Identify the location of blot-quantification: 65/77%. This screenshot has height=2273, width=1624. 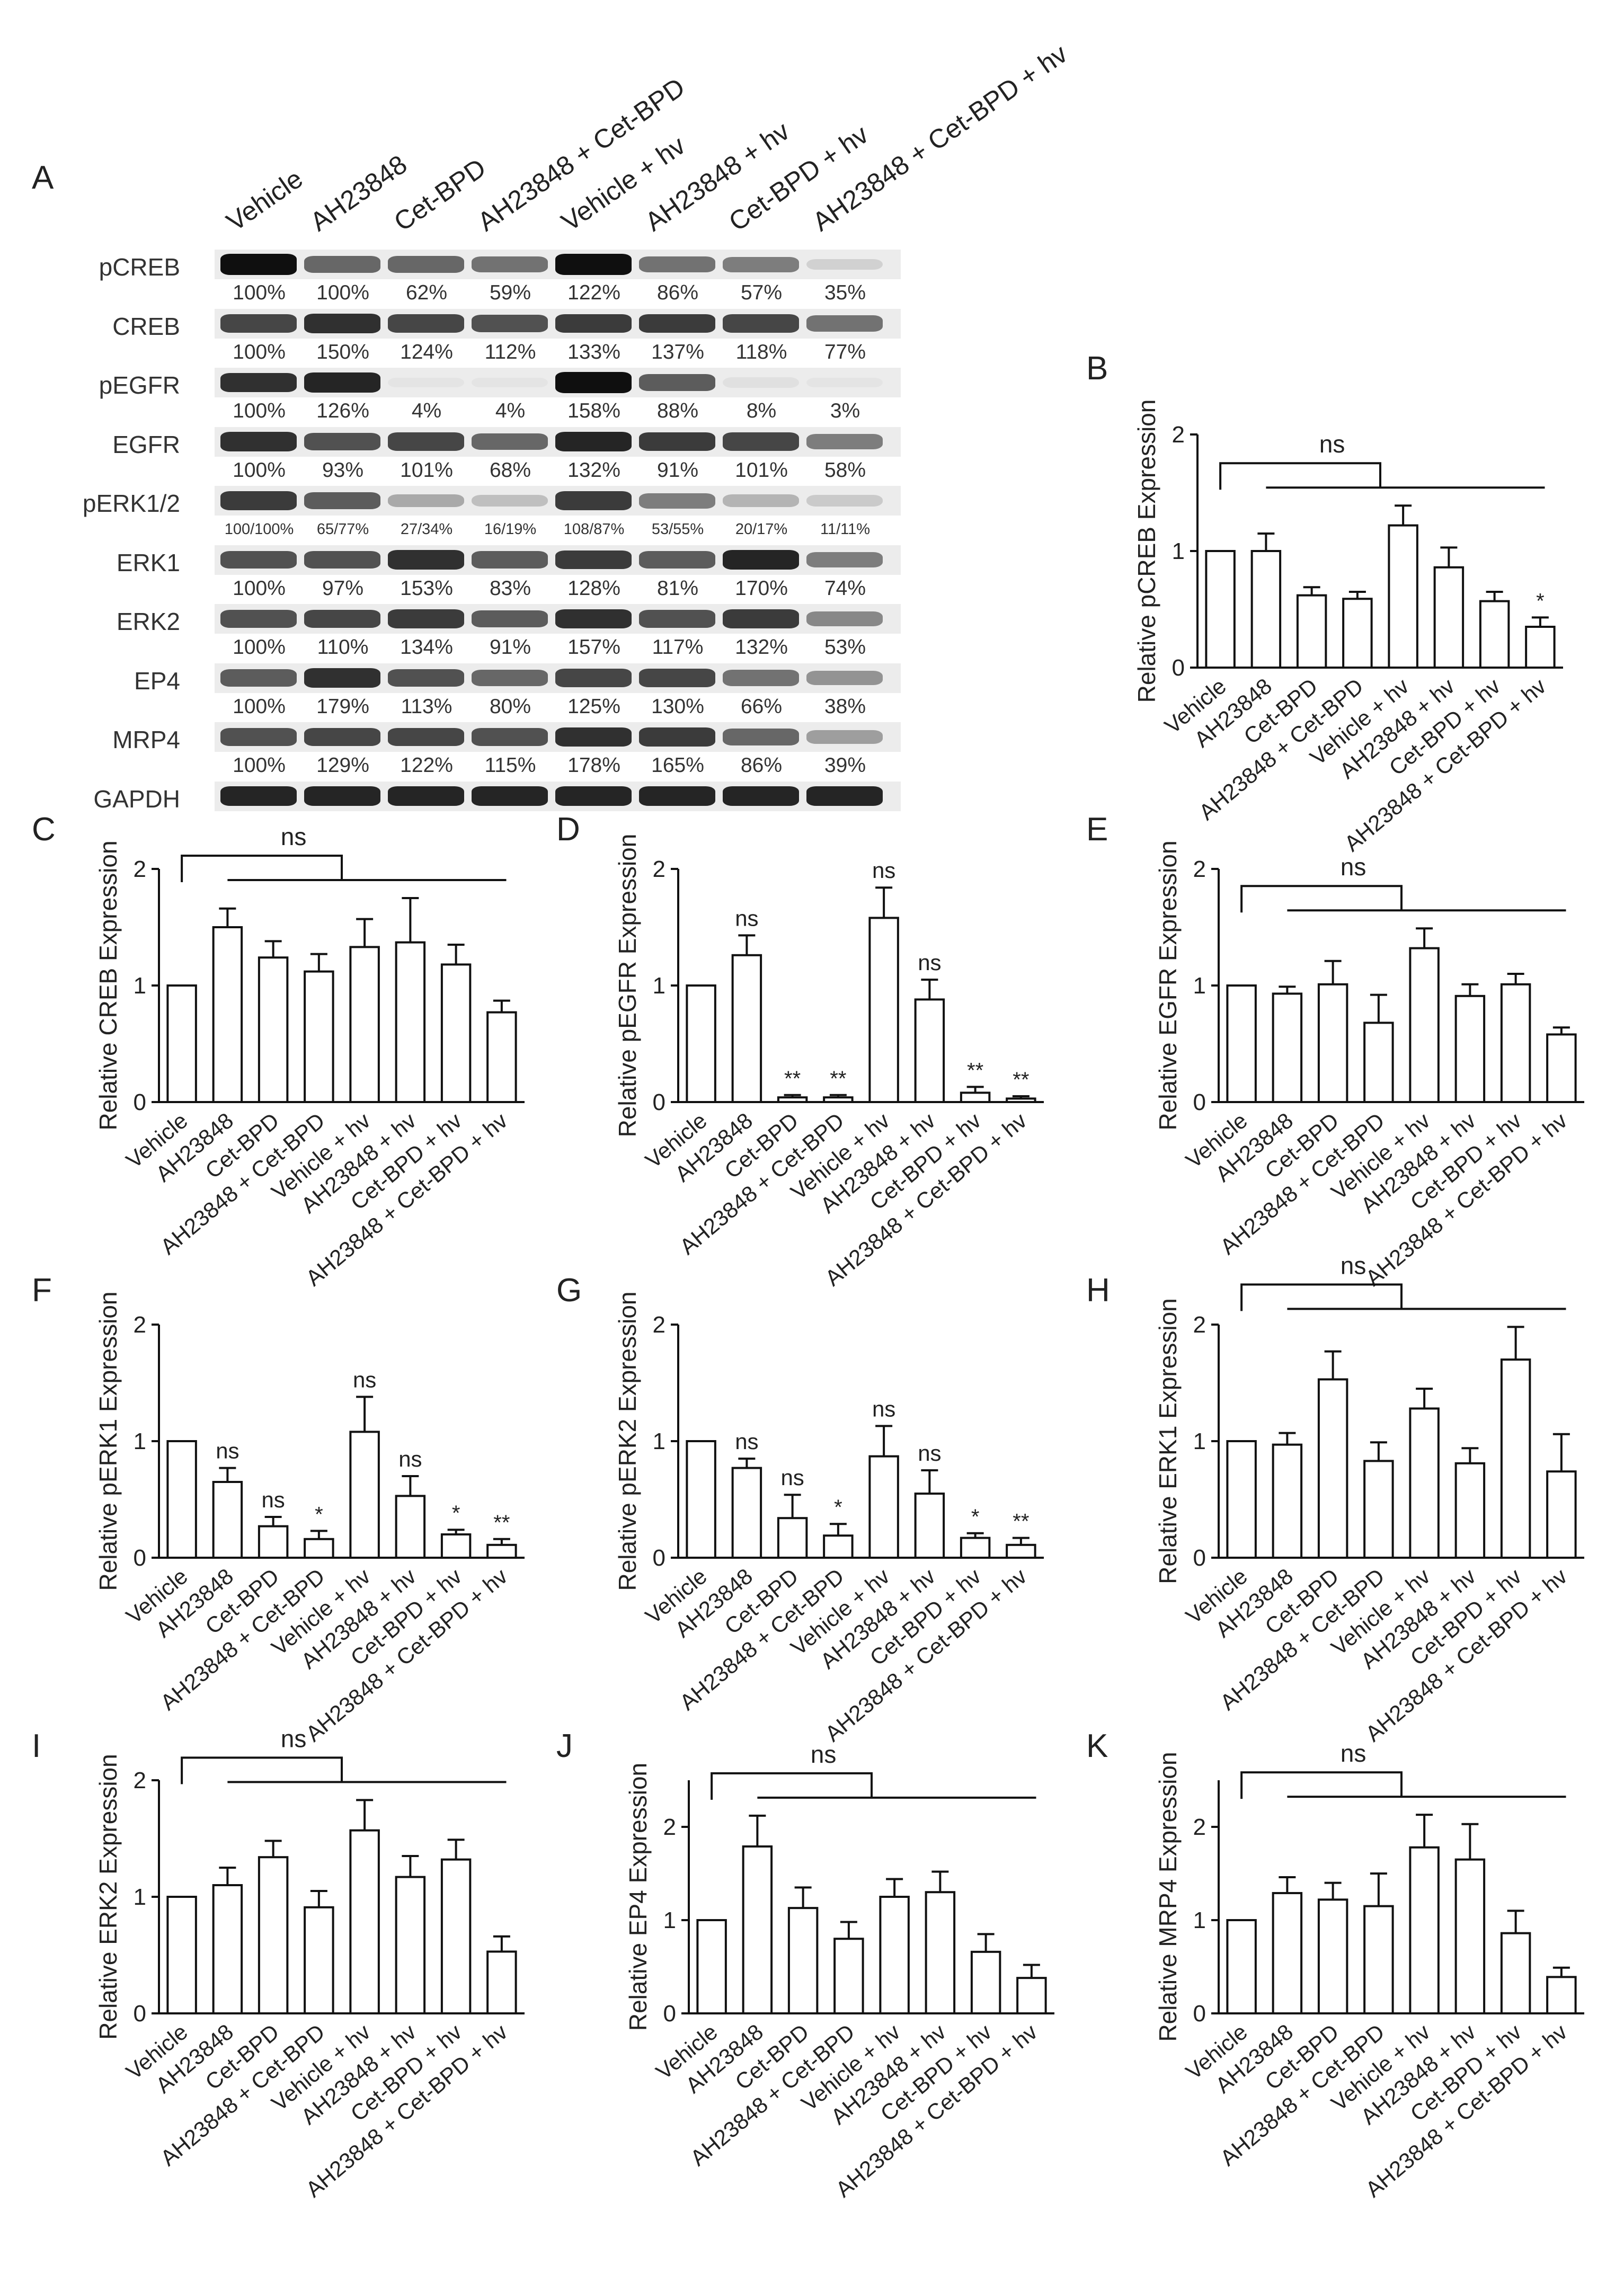
(342, 529).